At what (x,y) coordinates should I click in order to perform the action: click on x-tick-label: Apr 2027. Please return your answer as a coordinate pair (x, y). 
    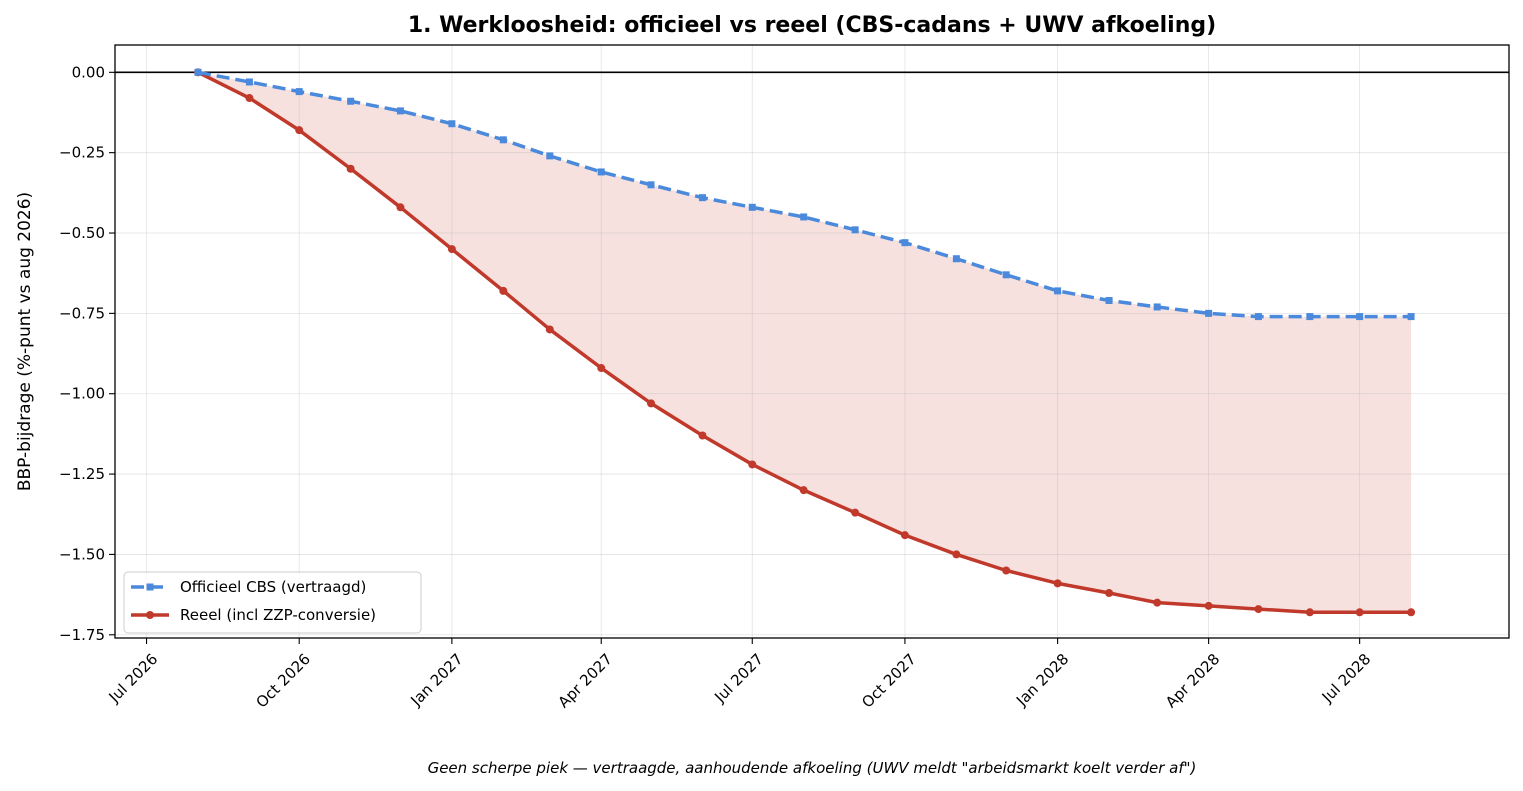
    Looking at the image, I should click on (585, 680).